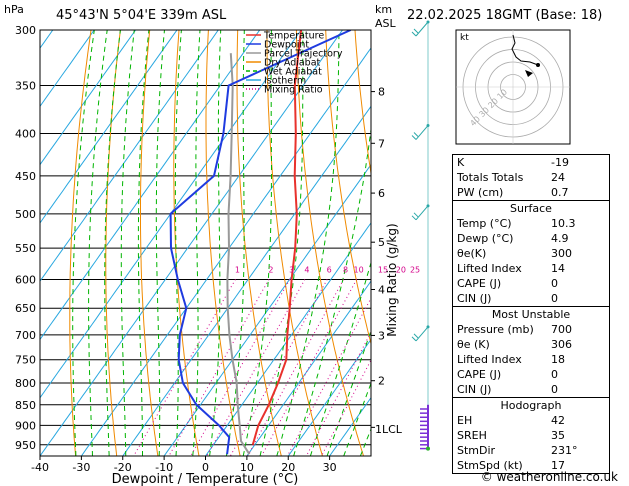 The width and height of the screenshot is (629, 486). I want to click on pressure-tick-label: 950, so click(25, 445).